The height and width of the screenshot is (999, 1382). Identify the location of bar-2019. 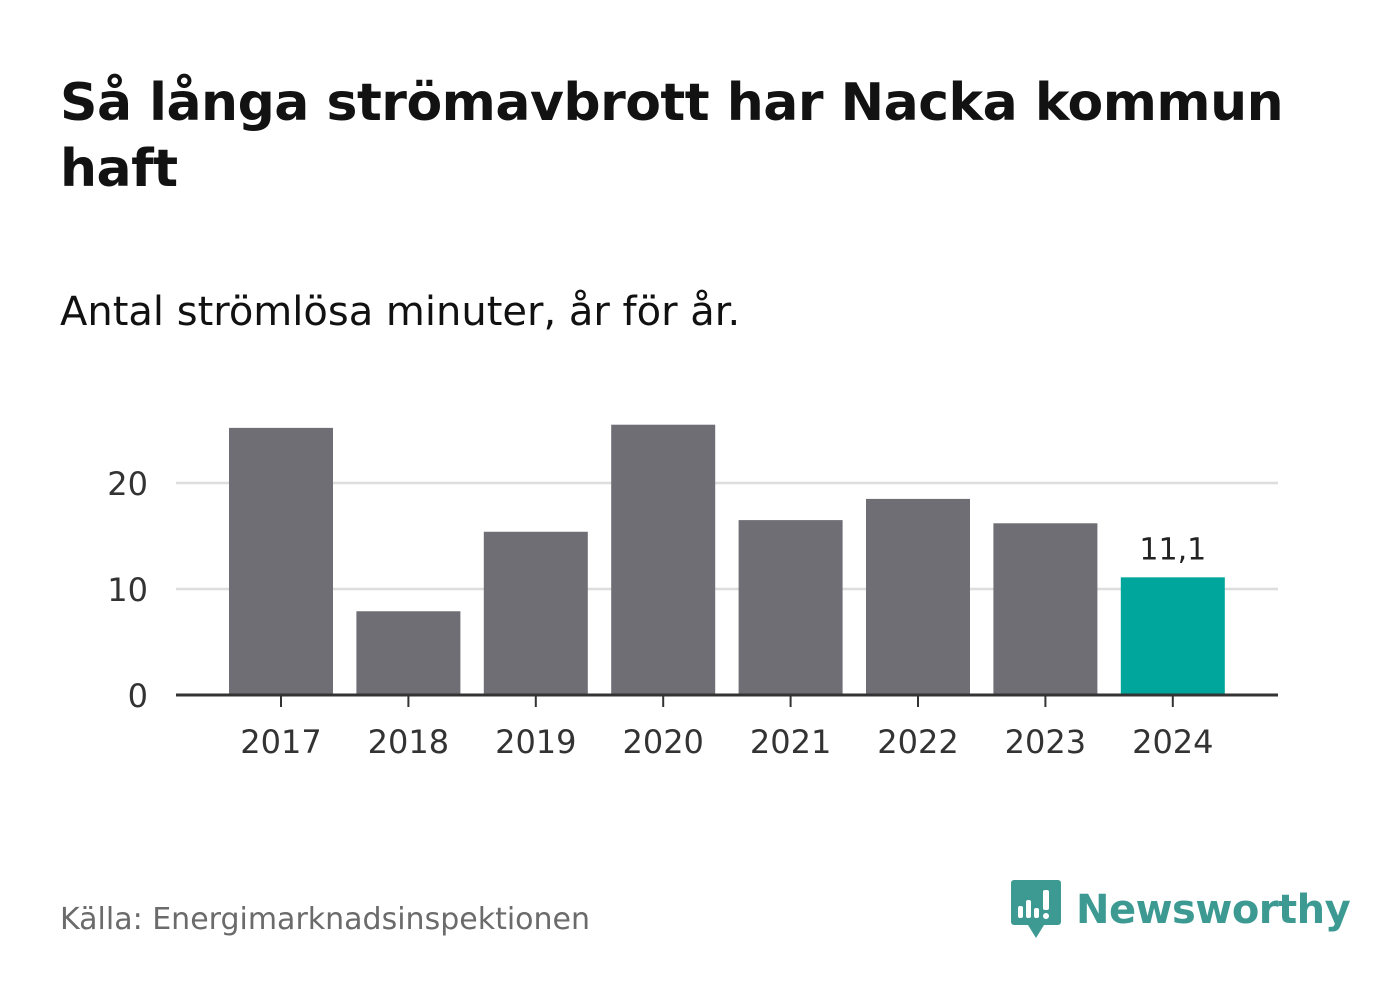
(535, 613).